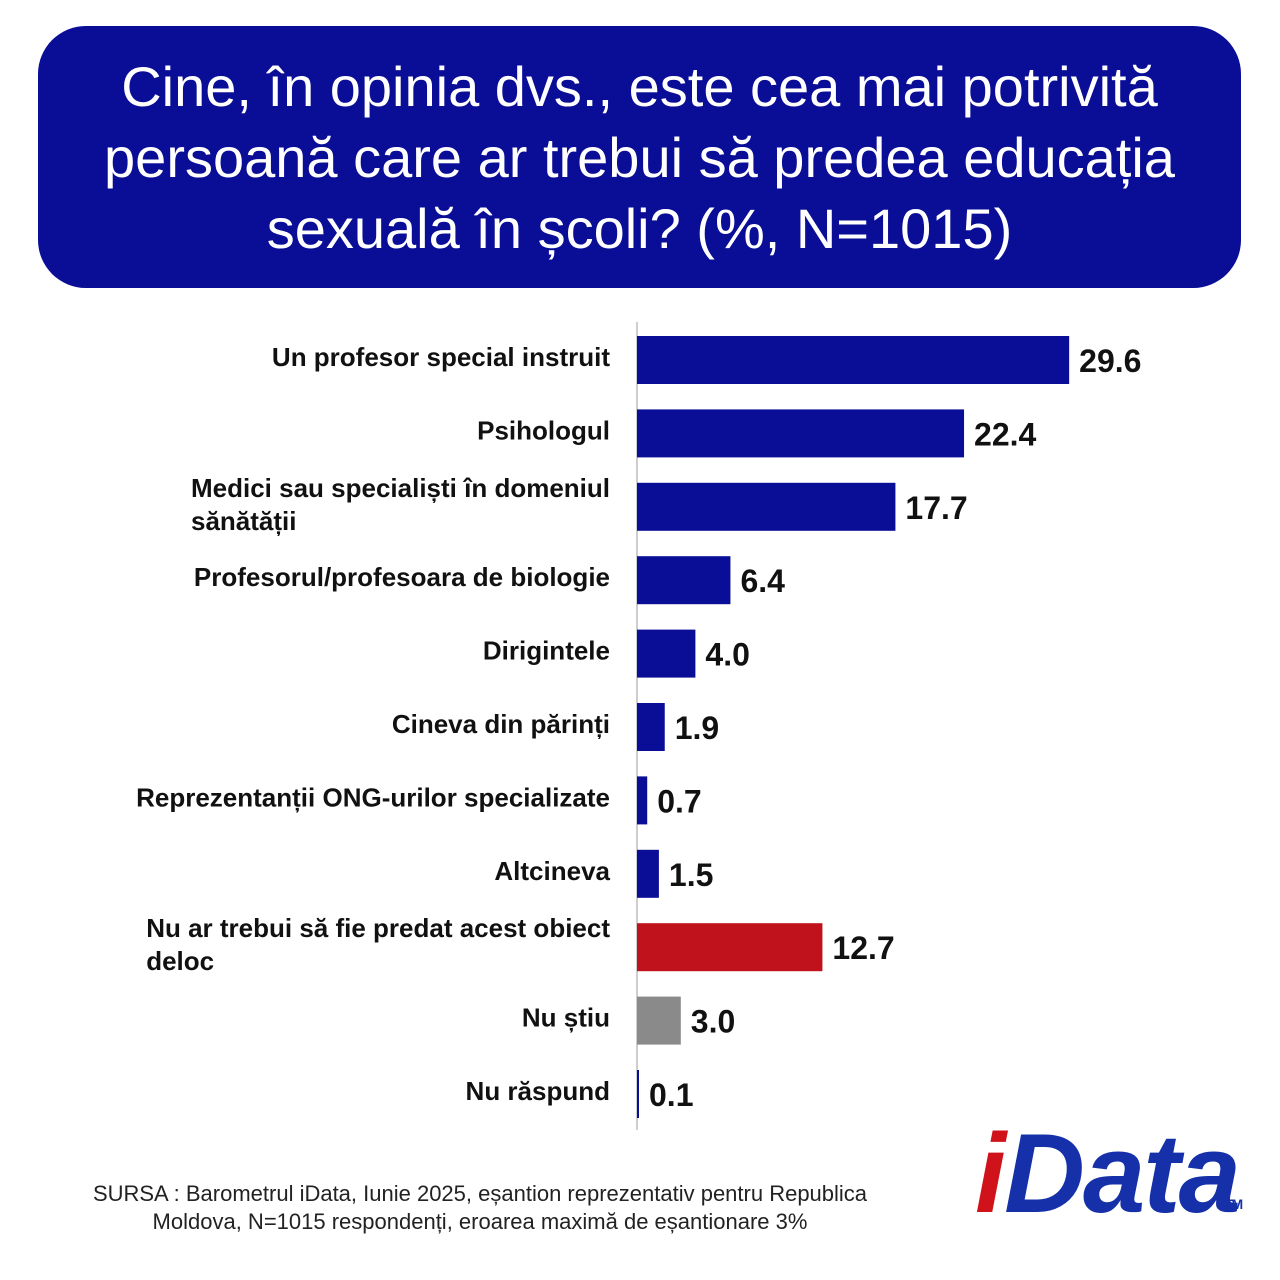 Image resolution: width=1280 pixels, height=1280 pixels. I want to click on value-label-1: 29.6, so click(1110, 361).